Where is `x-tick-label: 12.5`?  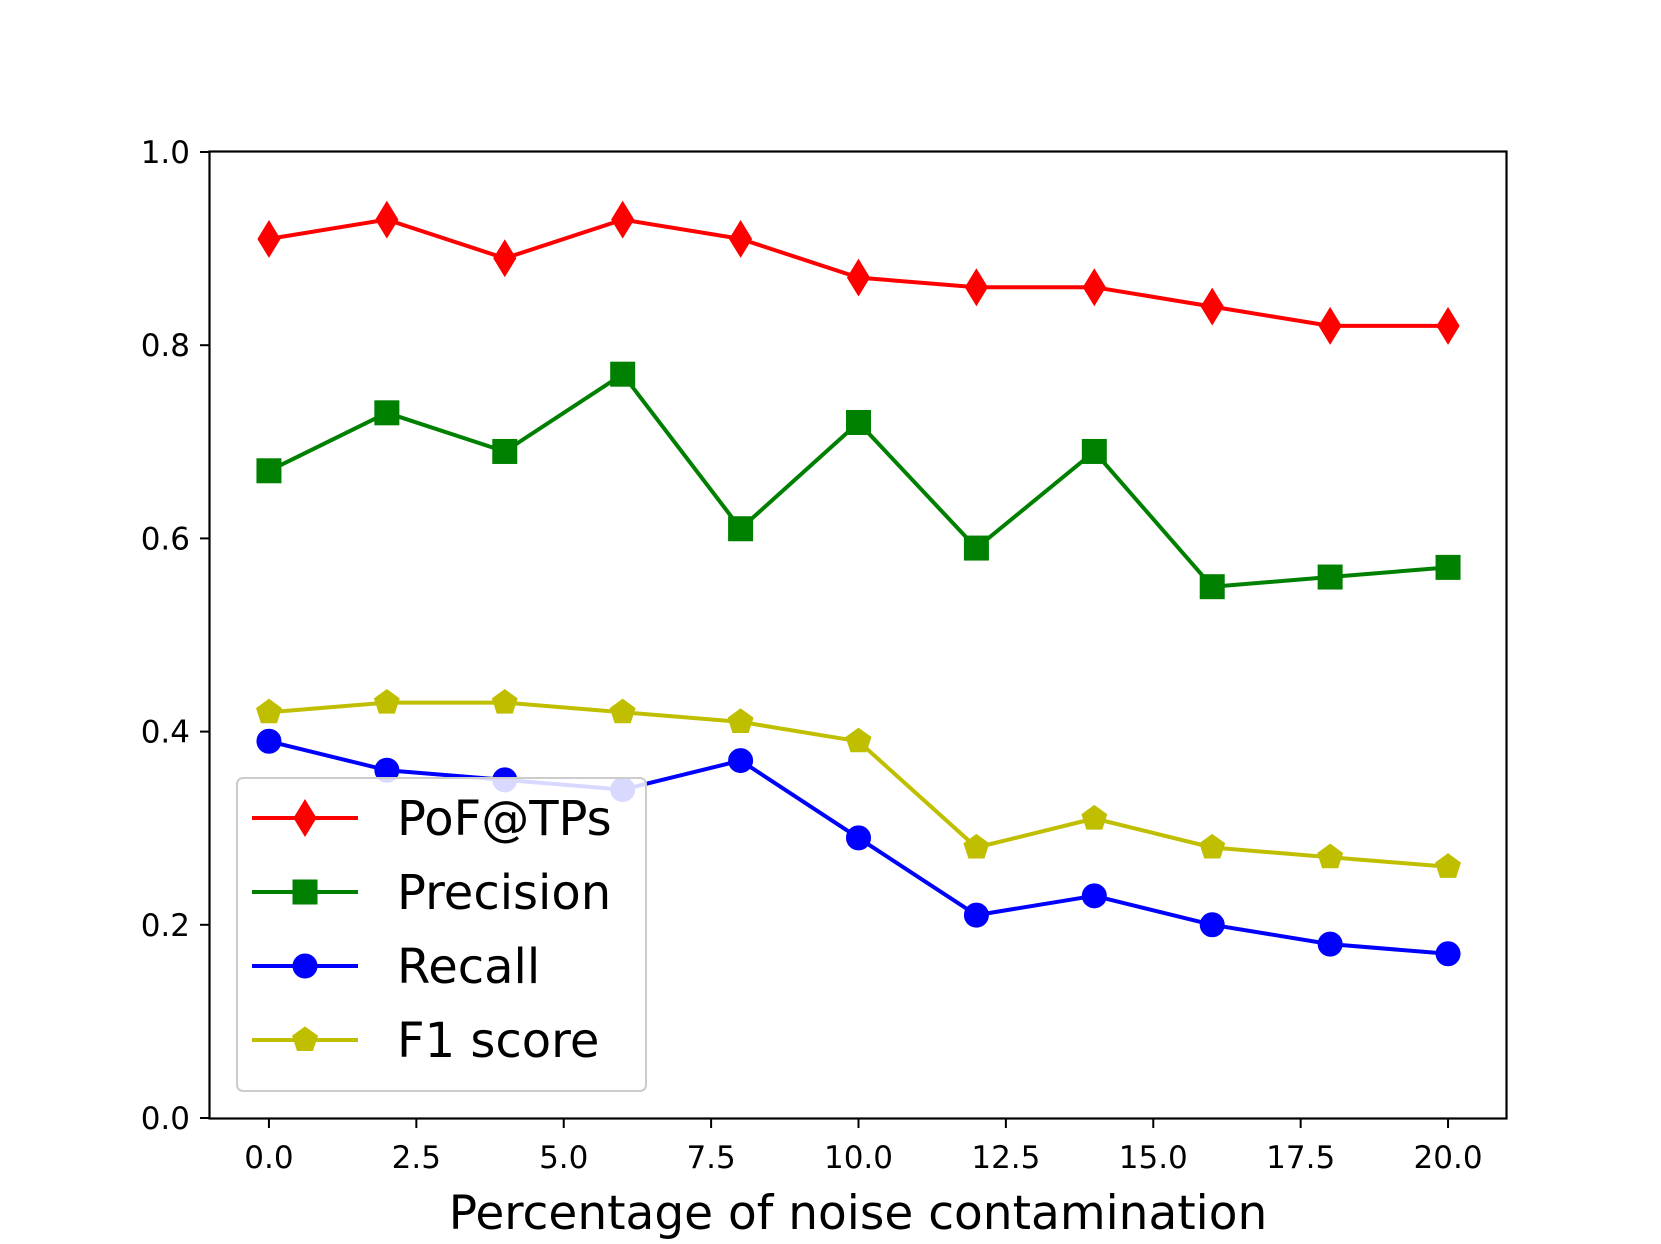 x-tick-label: 12.5 is located at coordinates (1005, 1158).